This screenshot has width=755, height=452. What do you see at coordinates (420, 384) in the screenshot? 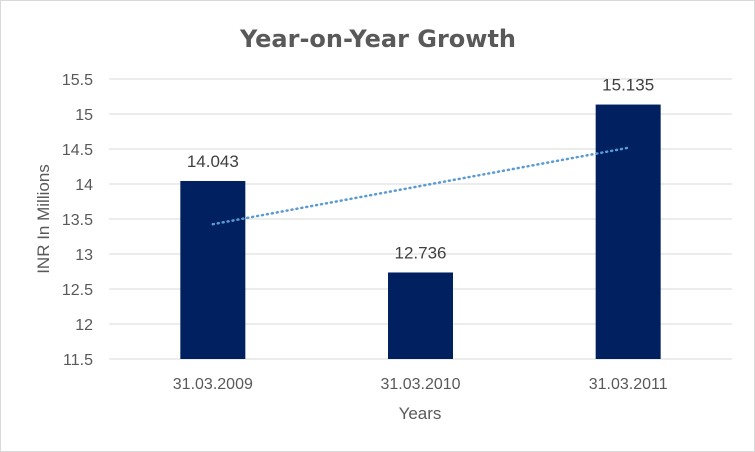
I see `x-tick-label: 31.03.2010` at bounding box center [420, 384].